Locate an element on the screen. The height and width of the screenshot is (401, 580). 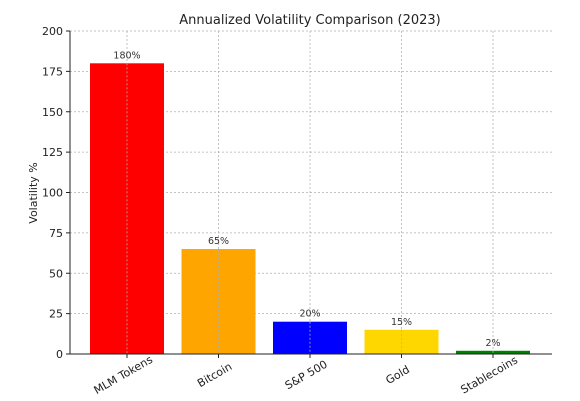
y-tick-label: 175 is located at coordinates (52, 71).